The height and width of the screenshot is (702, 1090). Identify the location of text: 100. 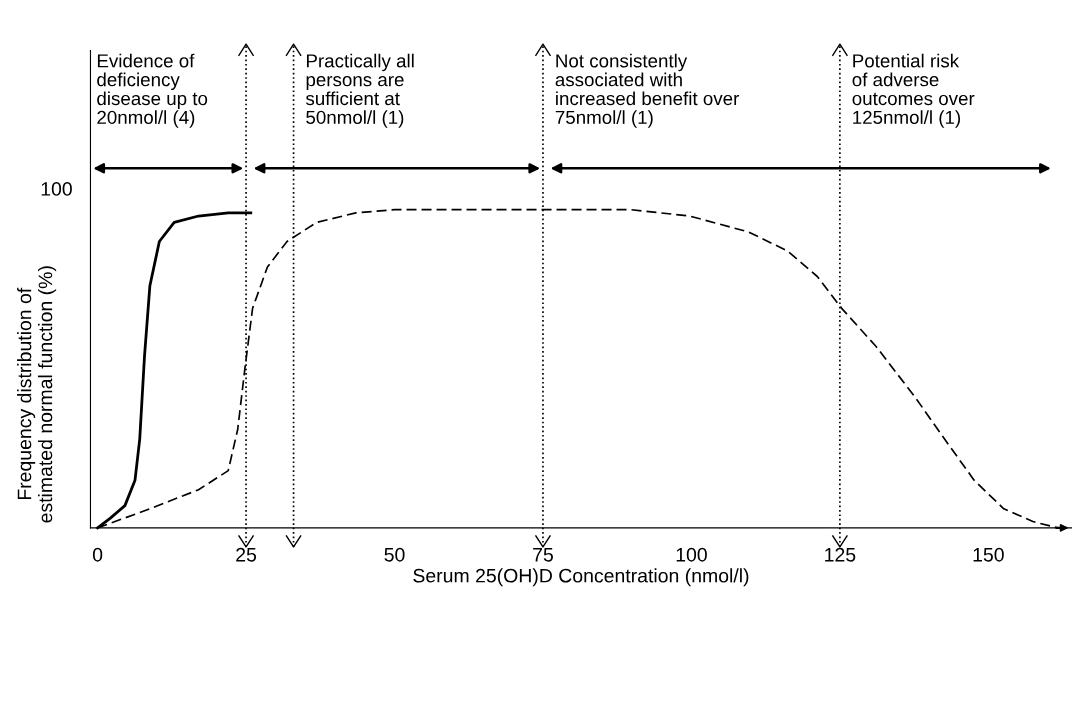
(56, 189).